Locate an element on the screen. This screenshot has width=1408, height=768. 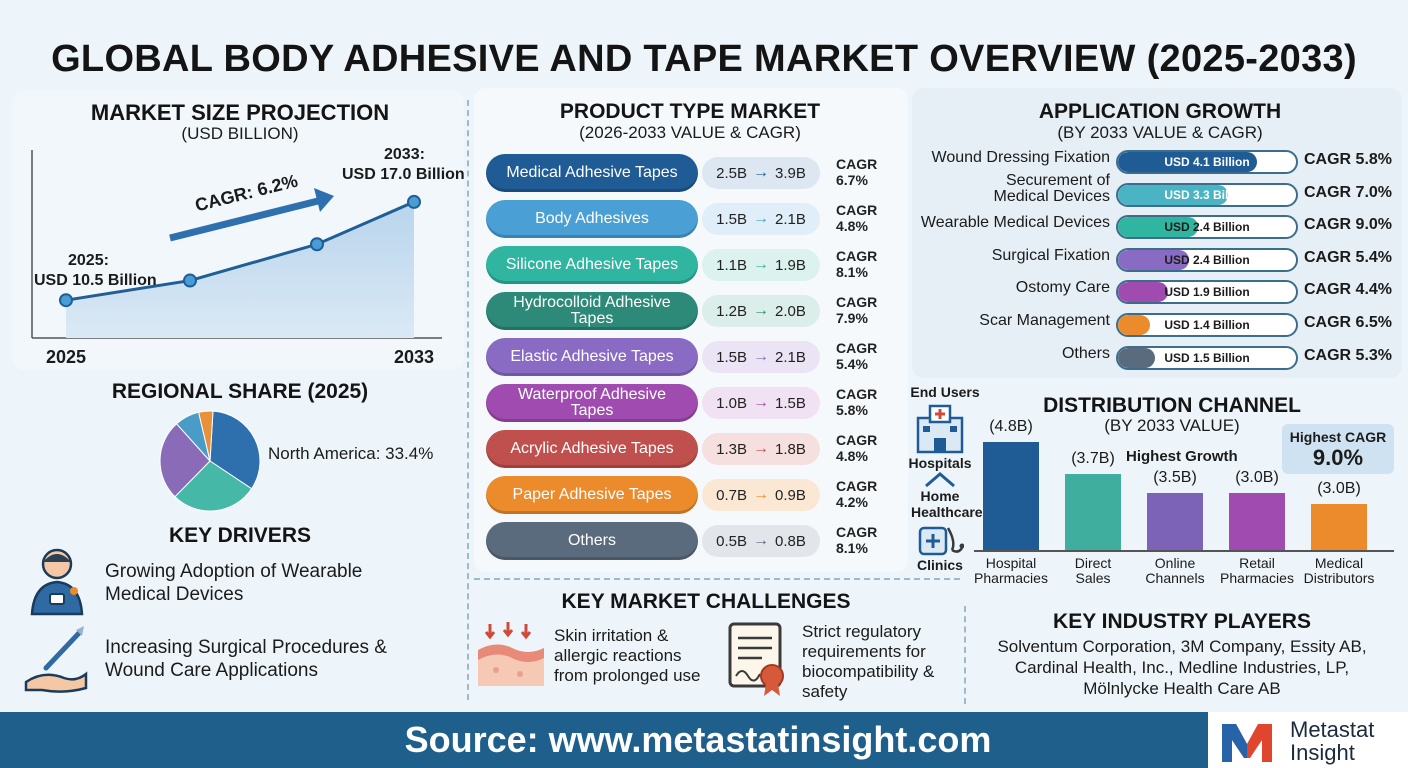
highest-growth-label: Highest Growth is located at coordinates (1182, 456).